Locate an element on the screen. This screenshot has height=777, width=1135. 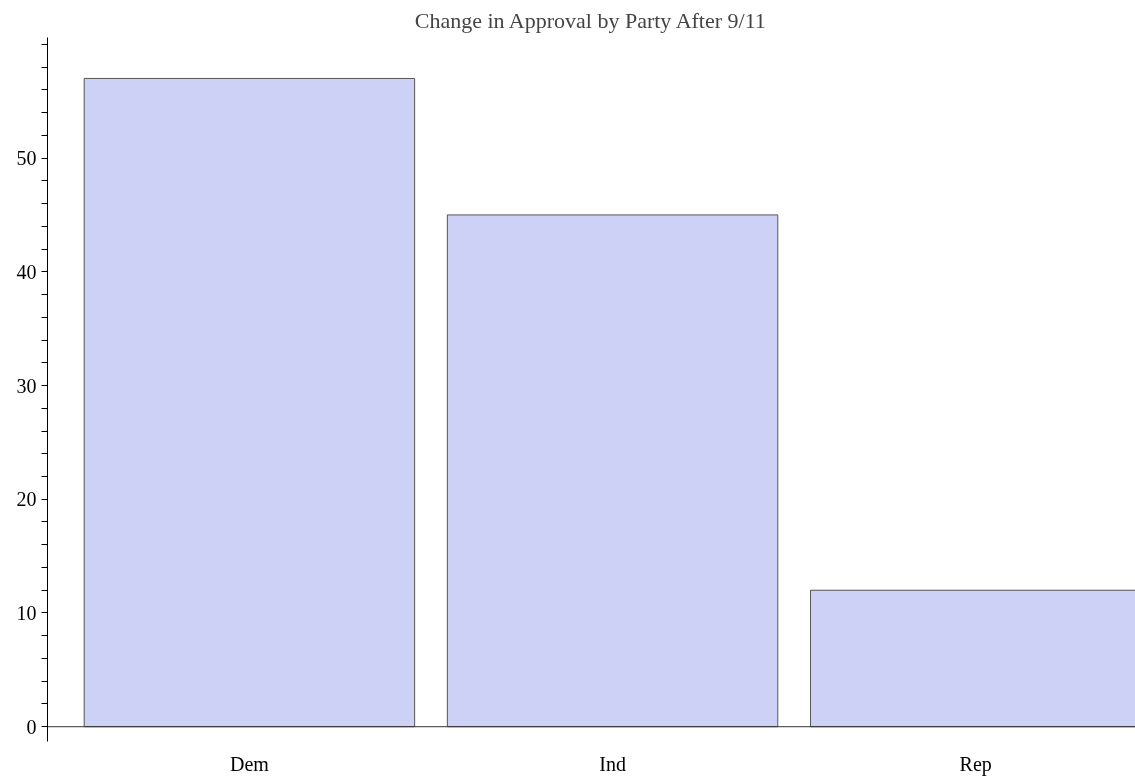
y-tick-label: 30 is located at coordinates (26, 385).